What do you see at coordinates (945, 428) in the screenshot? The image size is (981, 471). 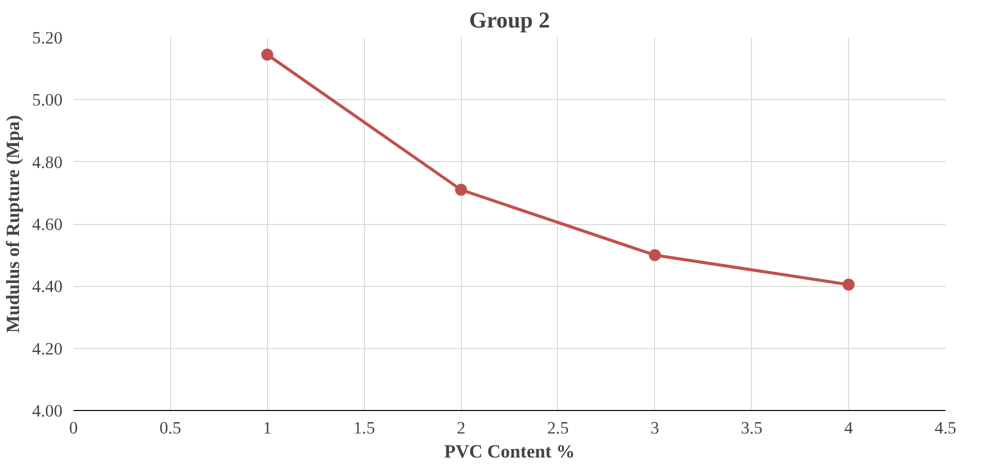 I see `x-tick-label: 4.5` at bounding box center [945, 428].